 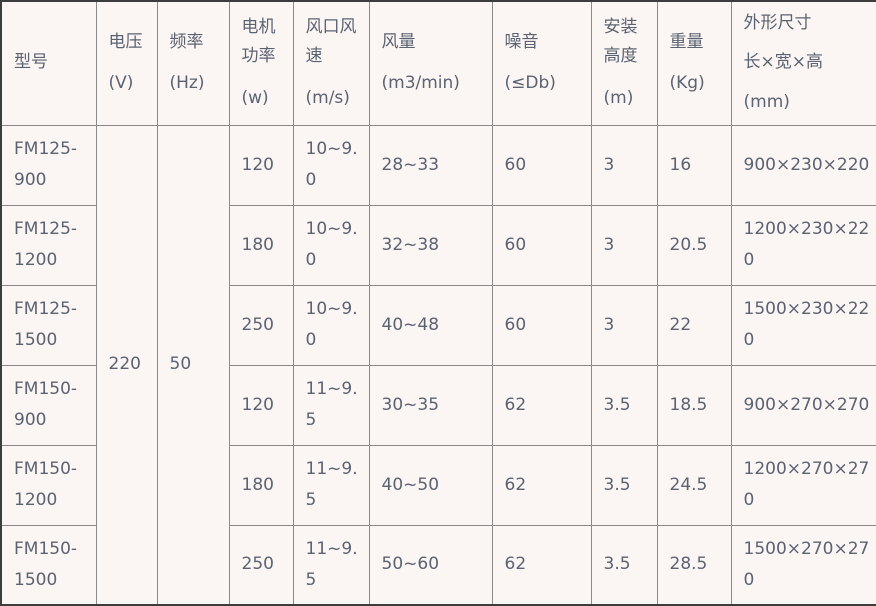 I want to click on column-label: 电机功率, so click(x=258, y=41).